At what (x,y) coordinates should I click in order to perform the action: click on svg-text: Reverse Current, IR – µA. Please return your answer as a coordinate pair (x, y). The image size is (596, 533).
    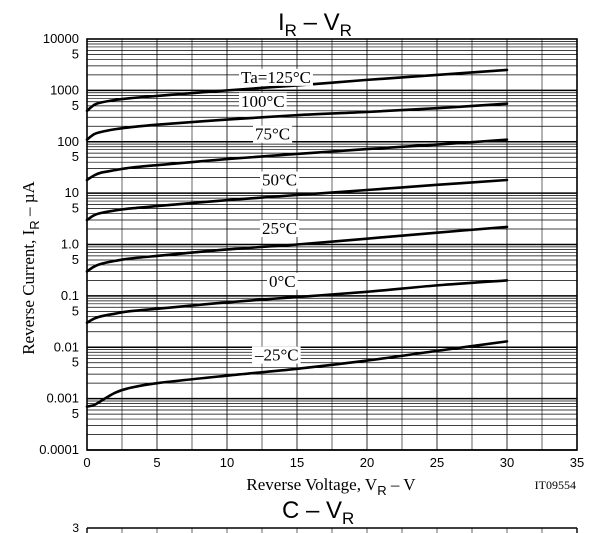
    Looking at the image, I should click on (30, 268).